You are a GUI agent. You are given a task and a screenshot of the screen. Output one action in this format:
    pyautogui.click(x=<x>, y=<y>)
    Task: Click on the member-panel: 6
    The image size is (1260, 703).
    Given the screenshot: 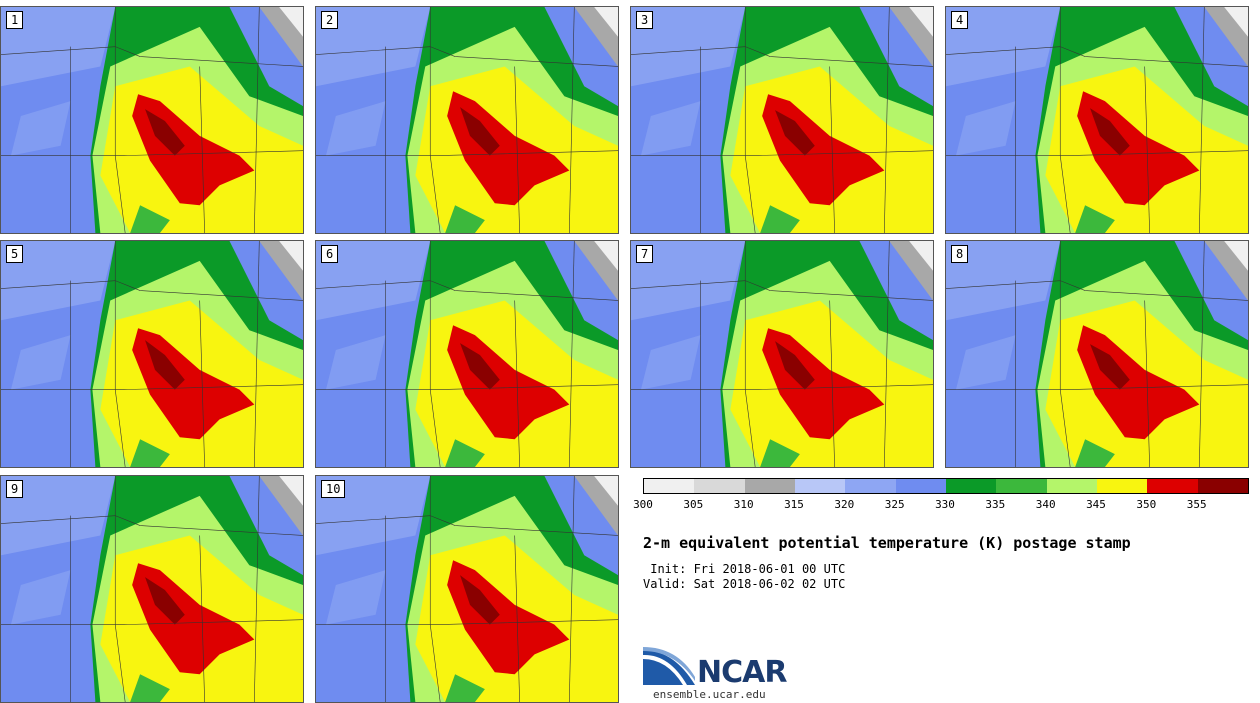 What is the action you would take?
    pyautogui.click(x=467, y=354)
    